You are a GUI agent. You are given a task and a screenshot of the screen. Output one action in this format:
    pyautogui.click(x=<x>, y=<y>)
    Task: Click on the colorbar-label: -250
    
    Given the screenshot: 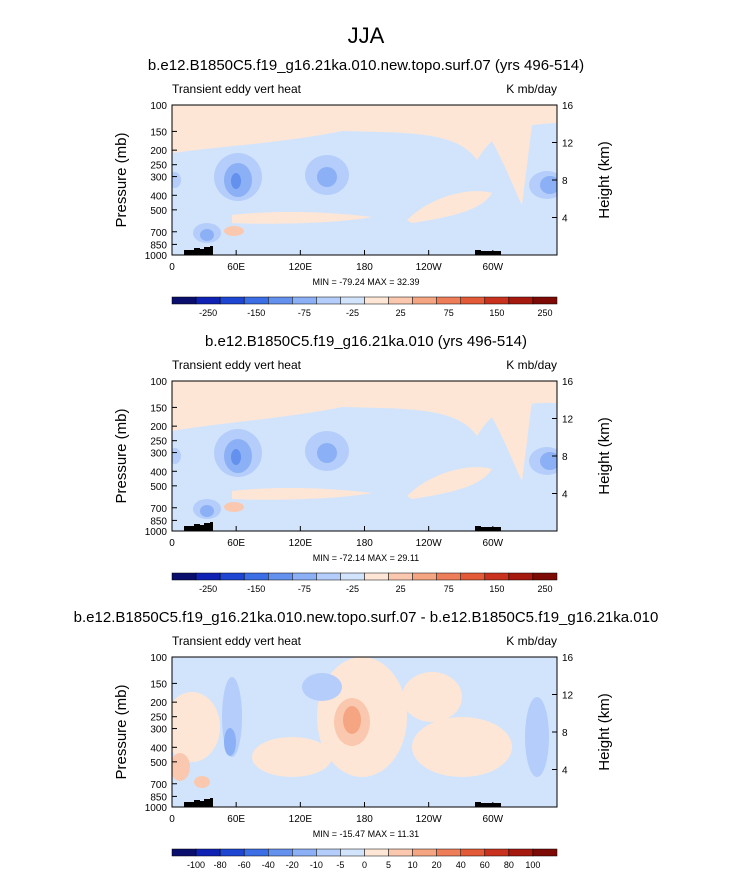 What is the action you would take?
    pyautogui.click(x=208, y=589)
    